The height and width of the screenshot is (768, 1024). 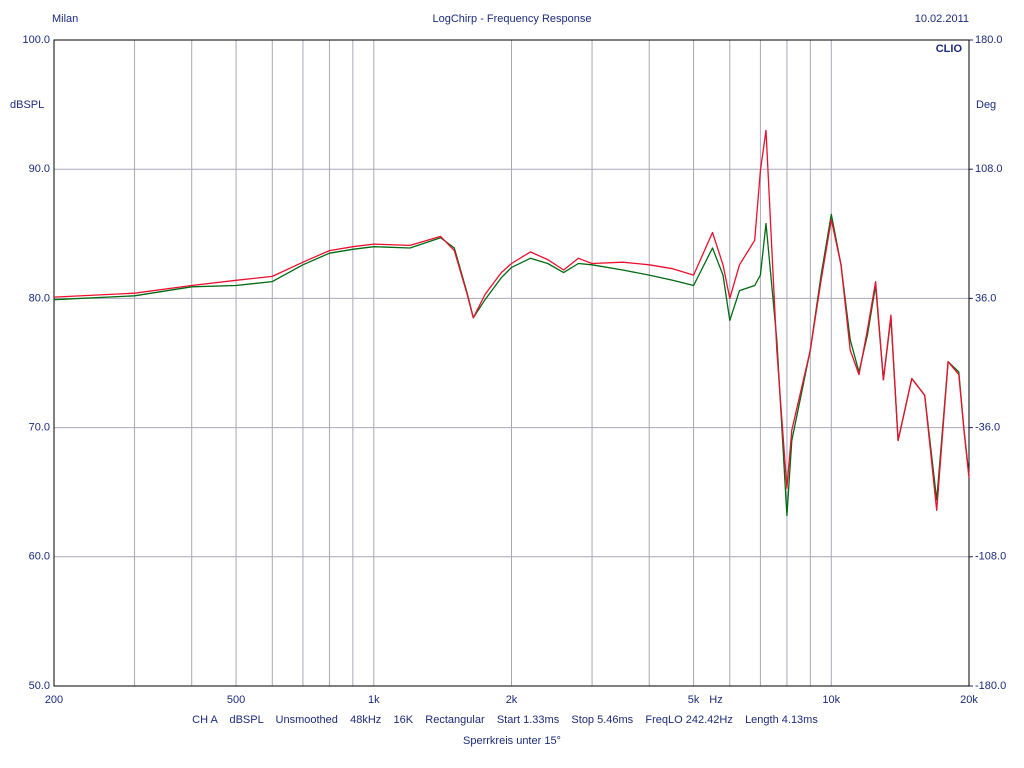 What do you see at coordinates (986, 105) in the screenshot?
I see `y2-axis-label: Deg` at bounding box center [986, 105].